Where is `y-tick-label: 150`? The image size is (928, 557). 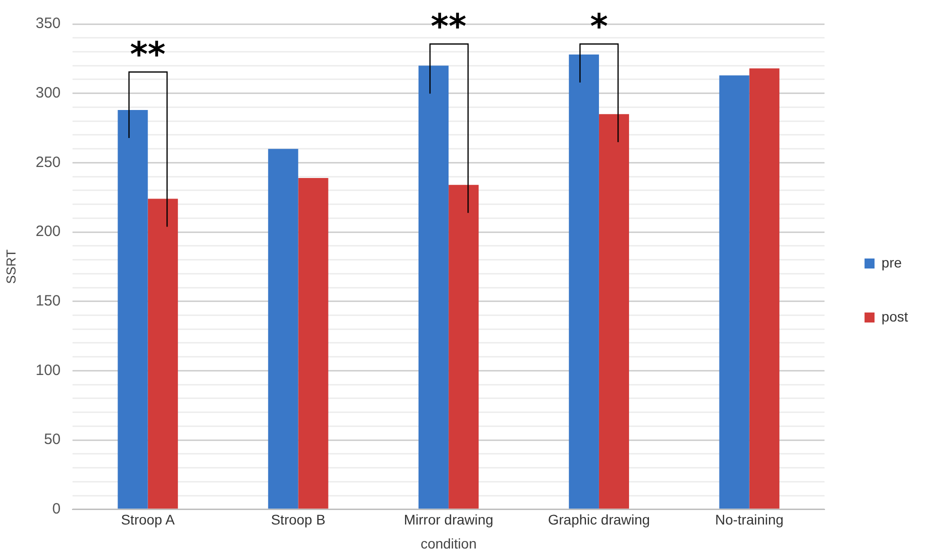 y-tick-label: 150 is located at coordinates (48, 301).